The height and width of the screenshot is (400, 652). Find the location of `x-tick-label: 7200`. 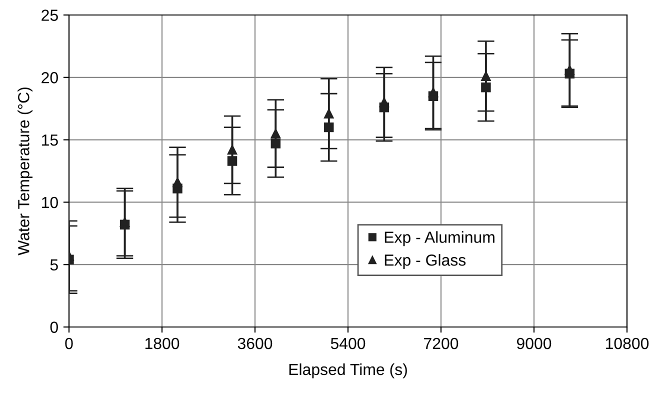

x-tick-label: 7200 is located at coordinates (441, 344).